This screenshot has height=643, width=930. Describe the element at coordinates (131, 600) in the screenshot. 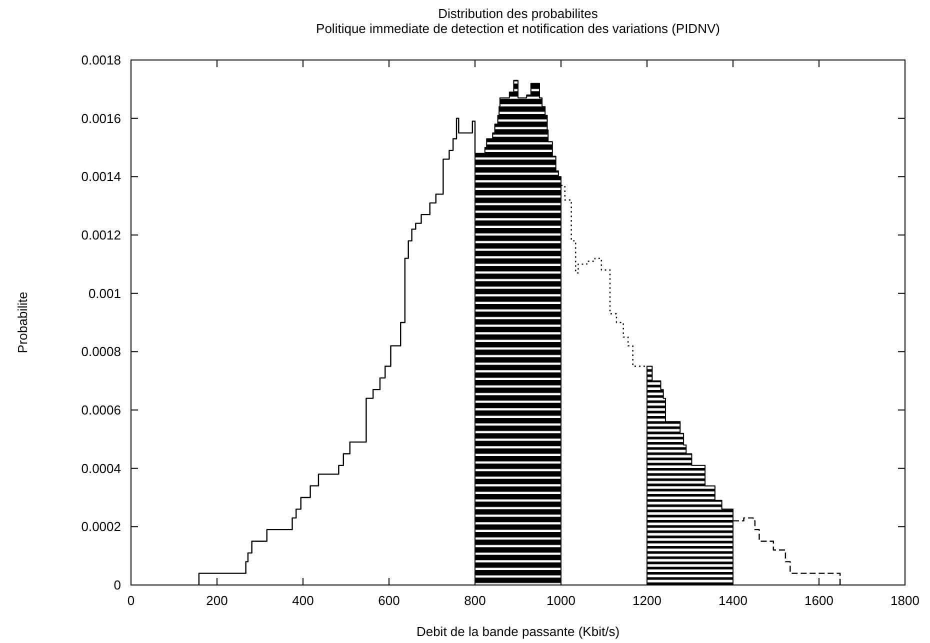

I see `x-tick-label: 0` at that location.